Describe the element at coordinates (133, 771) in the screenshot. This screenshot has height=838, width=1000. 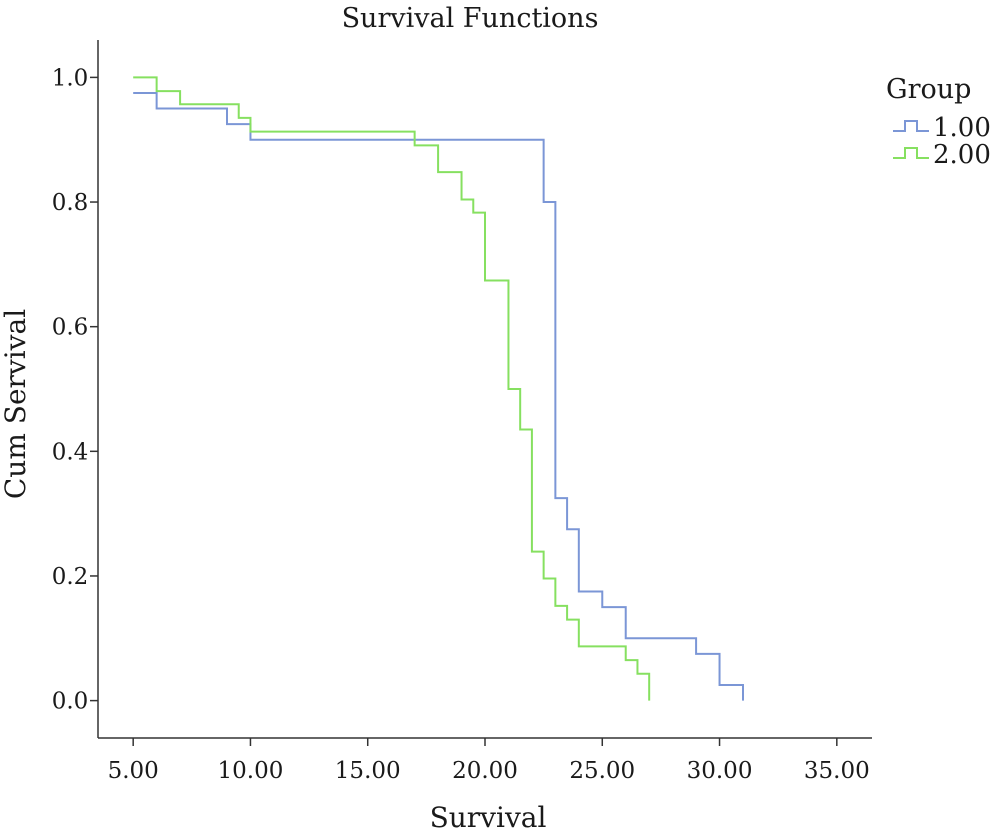
I see `x-tick-label: 5.00` at that location.